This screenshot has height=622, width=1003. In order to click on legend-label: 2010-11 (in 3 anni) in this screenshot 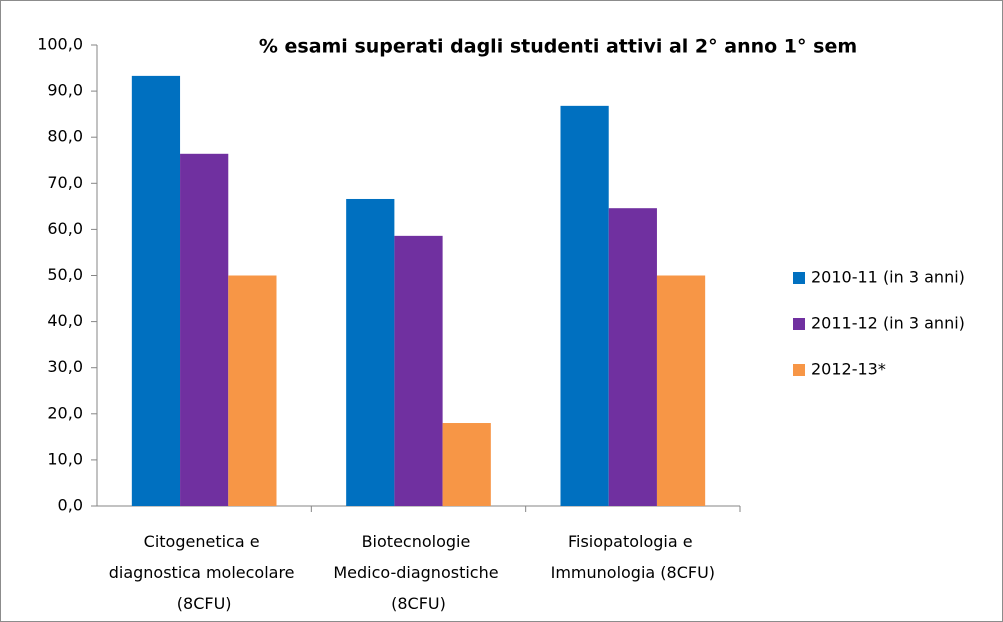, I will do `click(888, 277)`.